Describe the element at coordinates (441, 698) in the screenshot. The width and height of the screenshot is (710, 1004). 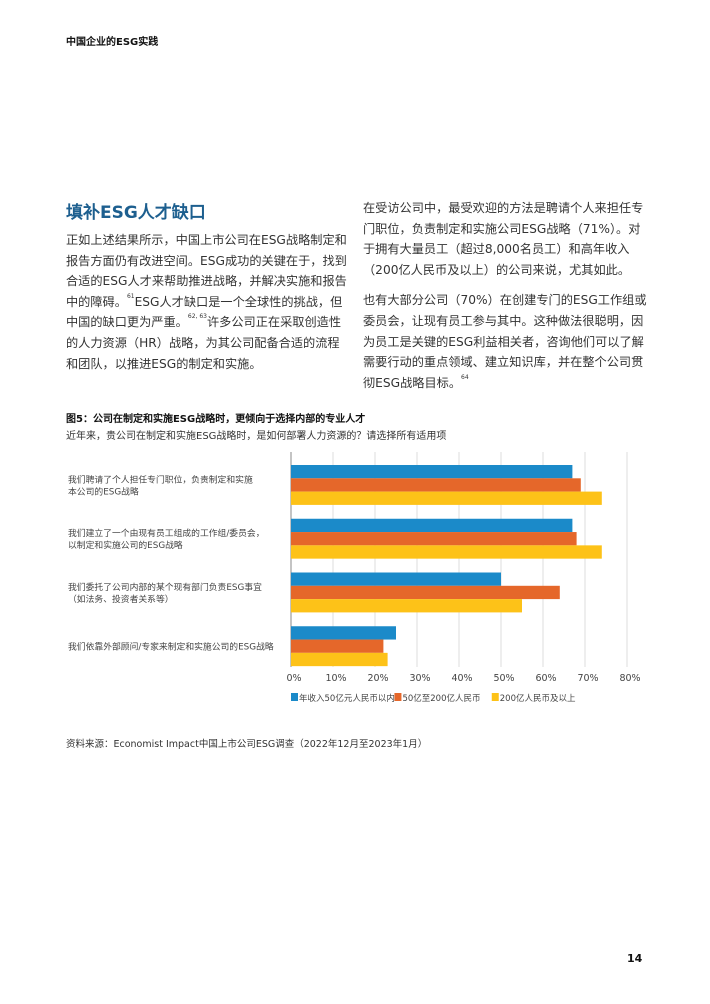
I see `legend-label: 50亿至200亿人民币` at that location.